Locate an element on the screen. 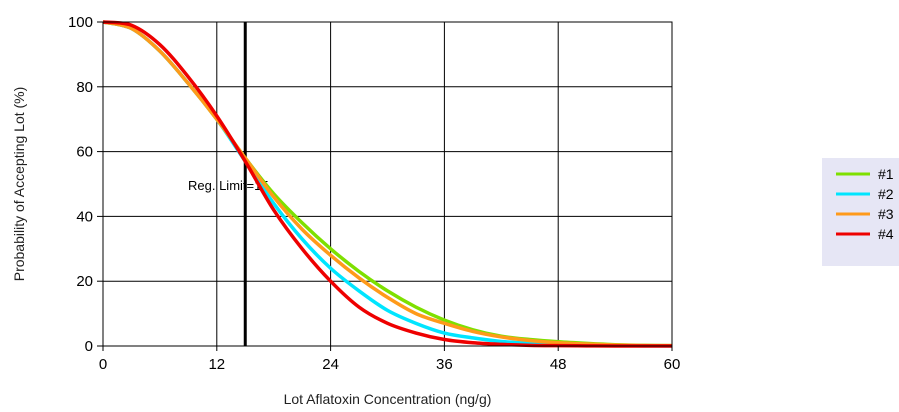 This screenshot has height=412, width=899. y-axis-title: Probability of Accepting Lot (%) is located at coordinates (19, 184).